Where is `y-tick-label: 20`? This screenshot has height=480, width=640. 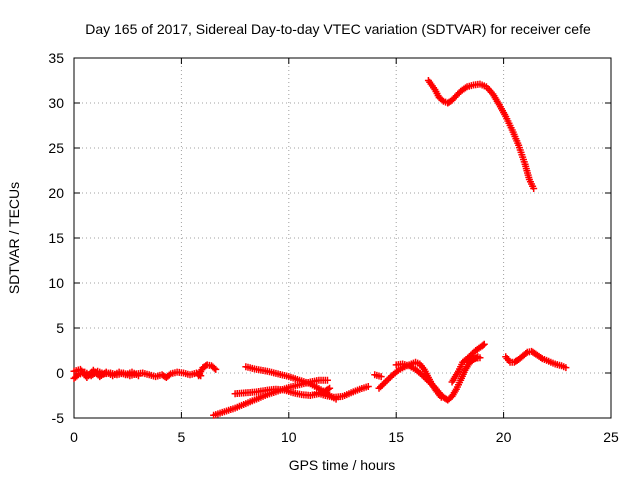
y-tick-label: 20 is located at coordinates (56, 193).